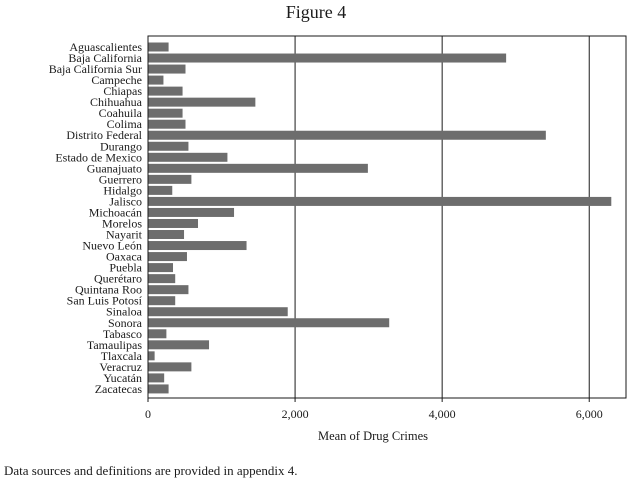  Describe the element at coordinates (125, 124) in the screenshot. I see `category-label: Colima` at that location.